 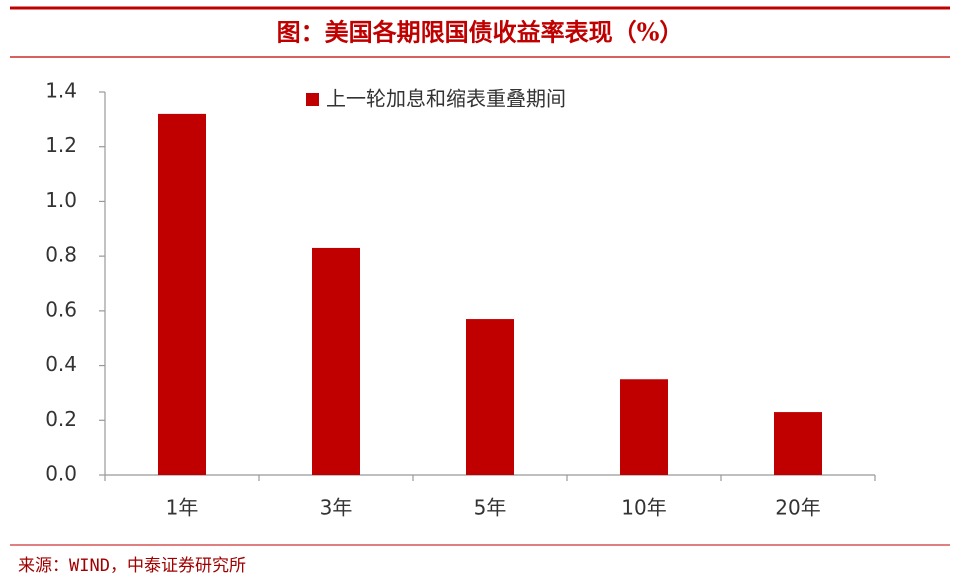 What do you see at coordinates (61, 145) in the screenshot?
I see `y-tick-label: 1.2` at bounding box center [61, 145].